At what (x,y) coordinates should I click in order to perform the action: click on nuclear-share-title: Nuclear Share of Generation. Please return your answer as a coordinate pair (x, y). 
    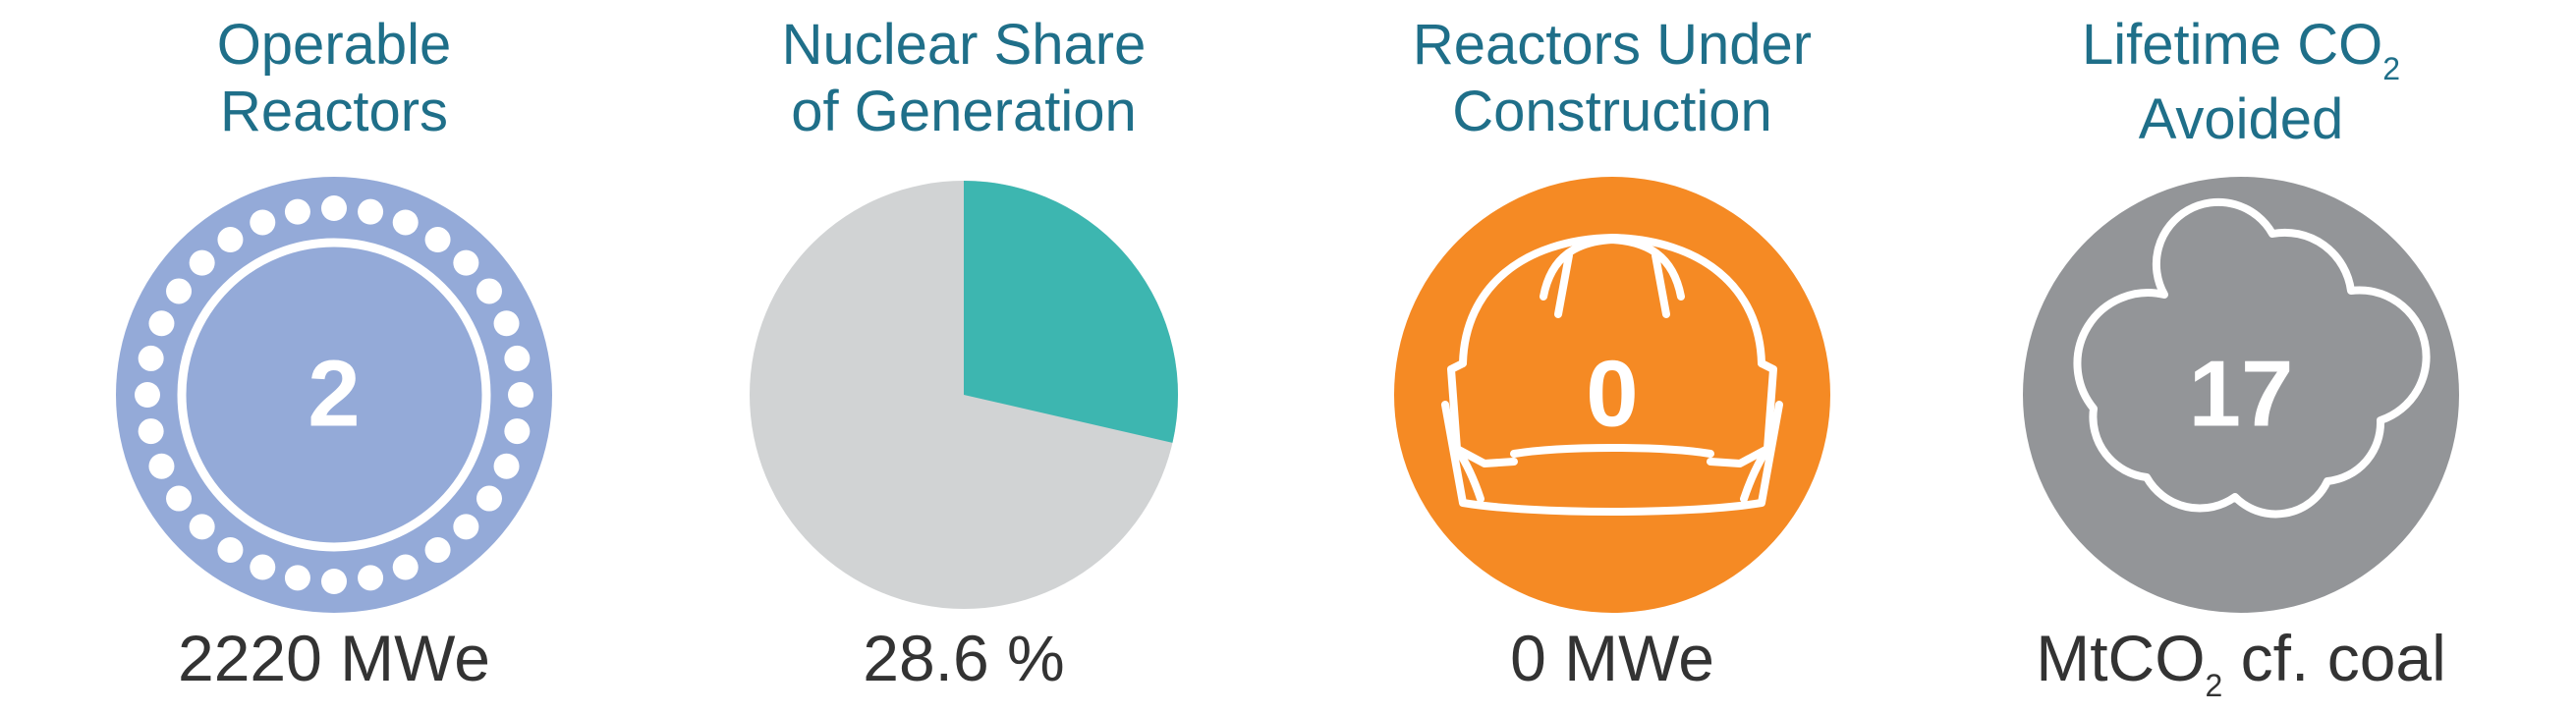
    Looking at the image, I should click on (964, 78).